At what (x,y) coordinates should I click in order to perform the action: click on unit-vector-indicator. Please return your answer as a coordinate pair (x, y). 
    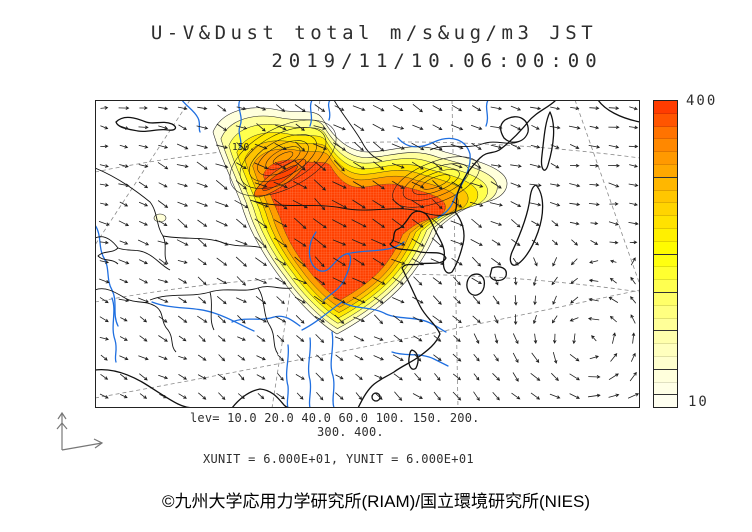
    Looking at the image, I should click on (75, 432).